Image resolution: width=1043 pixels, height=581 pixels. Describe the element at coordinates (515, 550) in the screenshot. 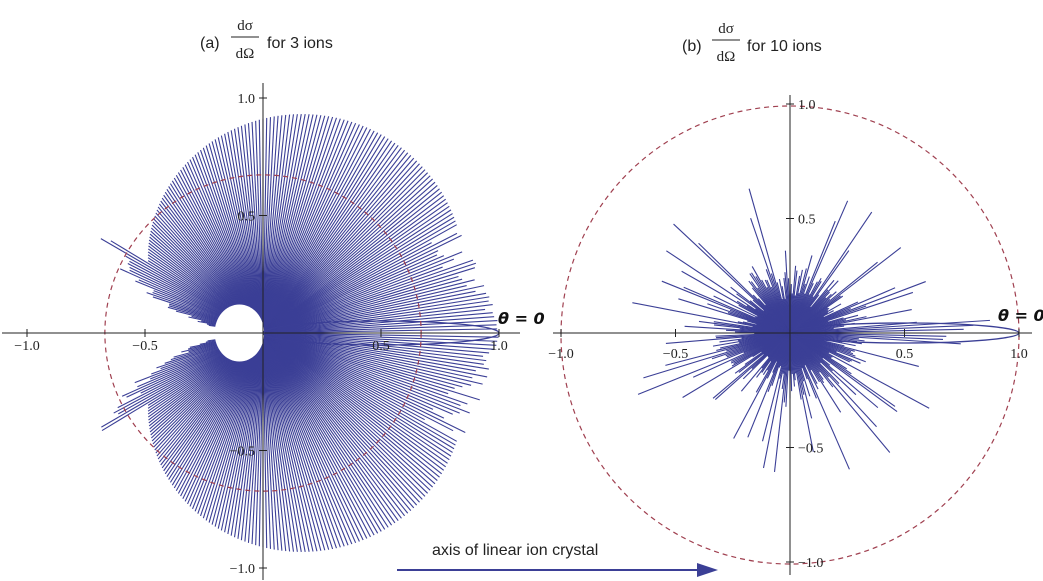

I see `crystal-axis-label: axis of linear ion crystal` at that location.